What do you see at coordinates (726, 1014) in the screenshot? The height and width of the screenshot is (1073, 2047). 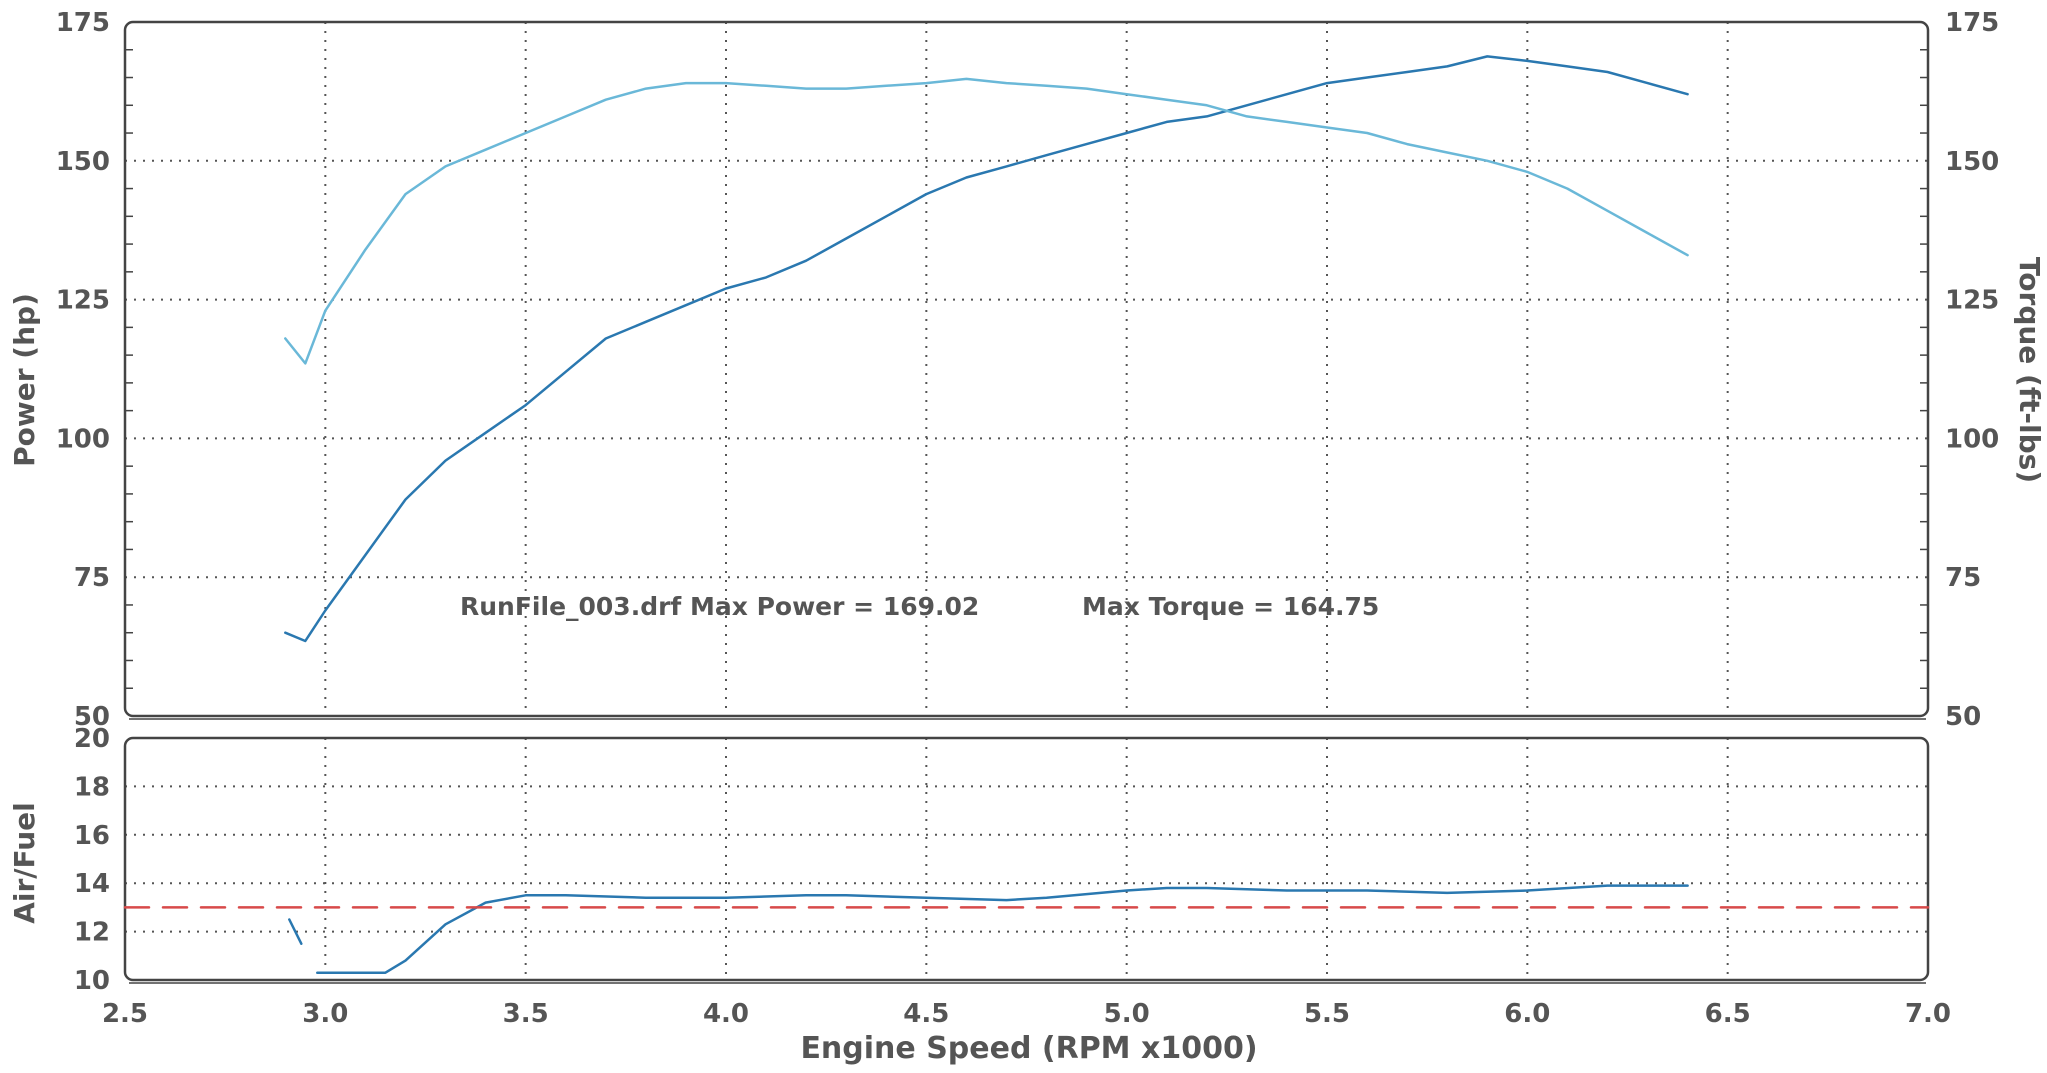 I see `x-tick-label: 4.0` at bounding box center [726, 1014].